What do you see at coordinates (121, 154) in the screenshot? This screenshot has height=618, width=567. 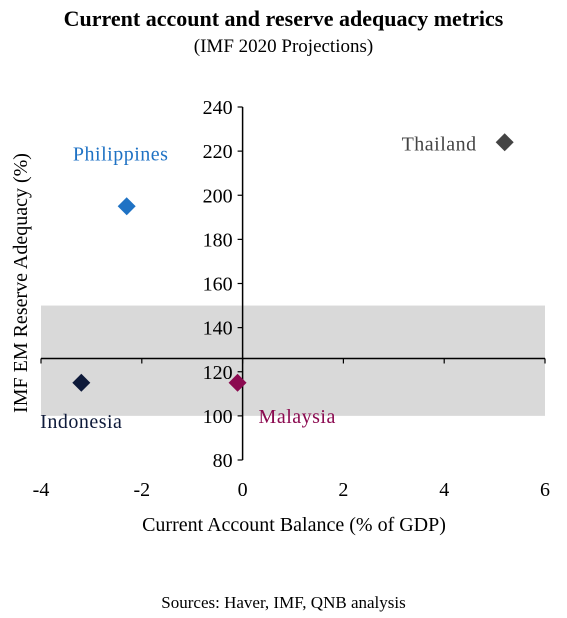 I see `data-label-philippines: Philippines` at bounding box center [121, 154].